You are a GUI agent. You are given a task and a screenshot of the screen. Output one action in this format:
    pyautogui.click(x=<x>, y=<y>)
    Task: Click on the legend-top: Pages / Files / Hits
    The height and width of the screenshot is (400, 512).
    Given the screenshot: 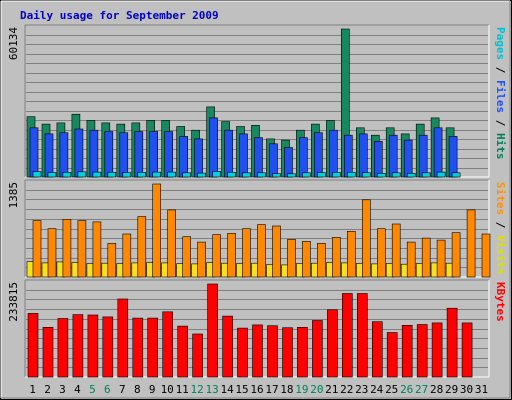 What is the action you would take?
    pyautogui.click(x=500, y=93)
    